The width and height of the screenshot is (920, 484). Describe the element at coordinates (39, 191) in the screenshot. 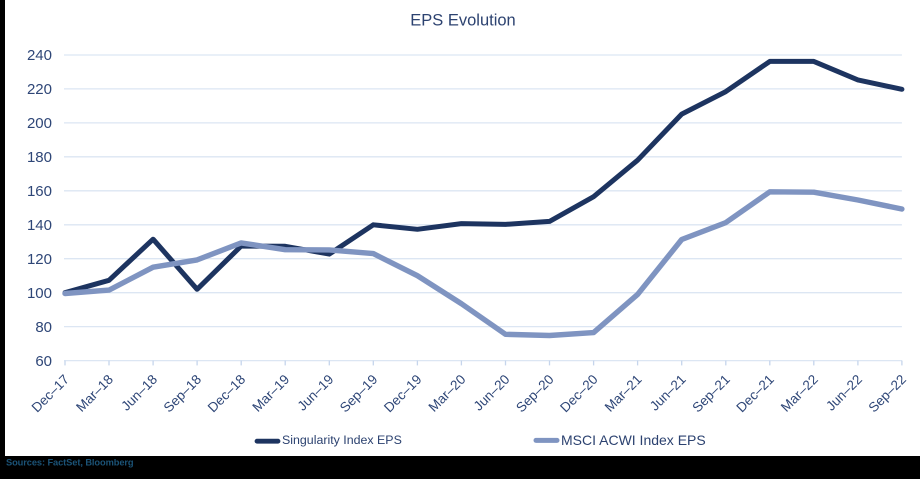

I see `svg-text: 160` at that location.